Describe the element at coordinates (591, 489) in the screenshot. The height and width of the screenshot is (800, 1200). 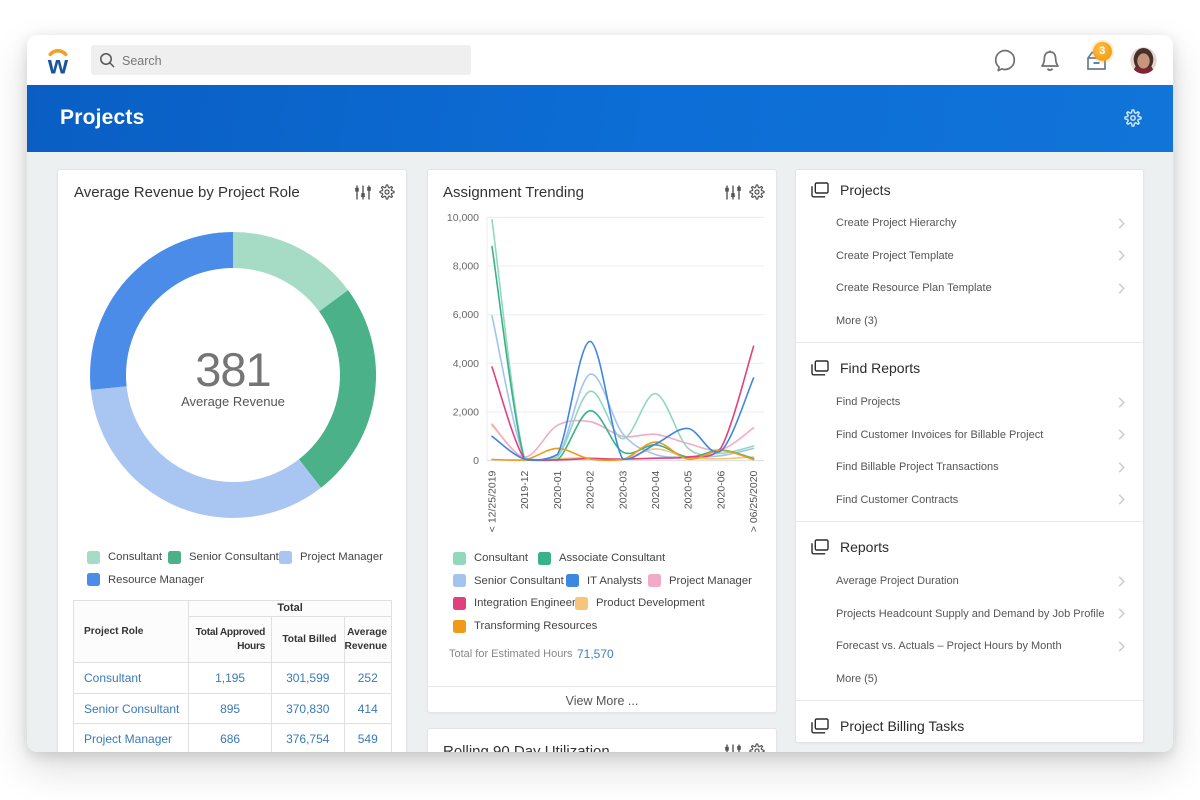
I see `svg-text: 2020-02` at that location.